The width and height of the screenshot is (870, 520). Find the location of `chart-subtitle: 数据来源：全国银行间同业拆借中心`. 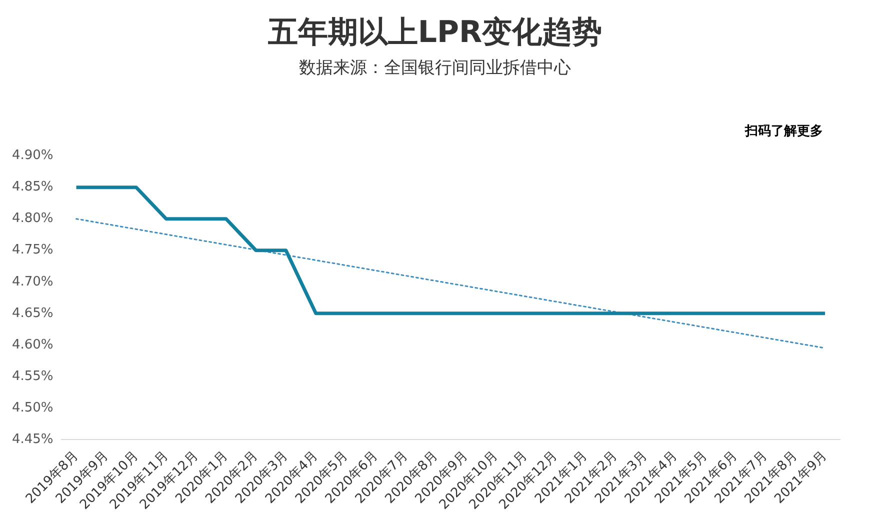

chart-subtitle: 数据来源：全国银行间同业拆借中心 is located at coordinates (435, 68).